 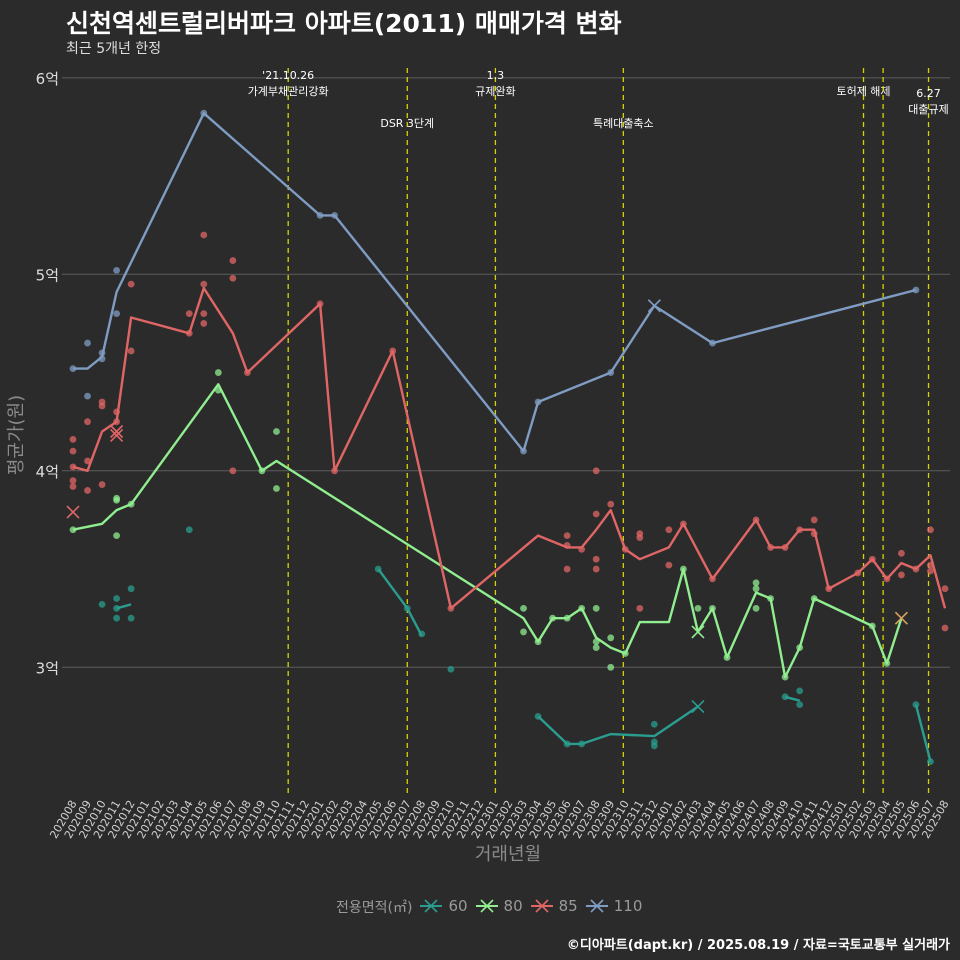 I want to click on chart-subtitle: 최근 5개년 한정, so click(x=114, y=49).